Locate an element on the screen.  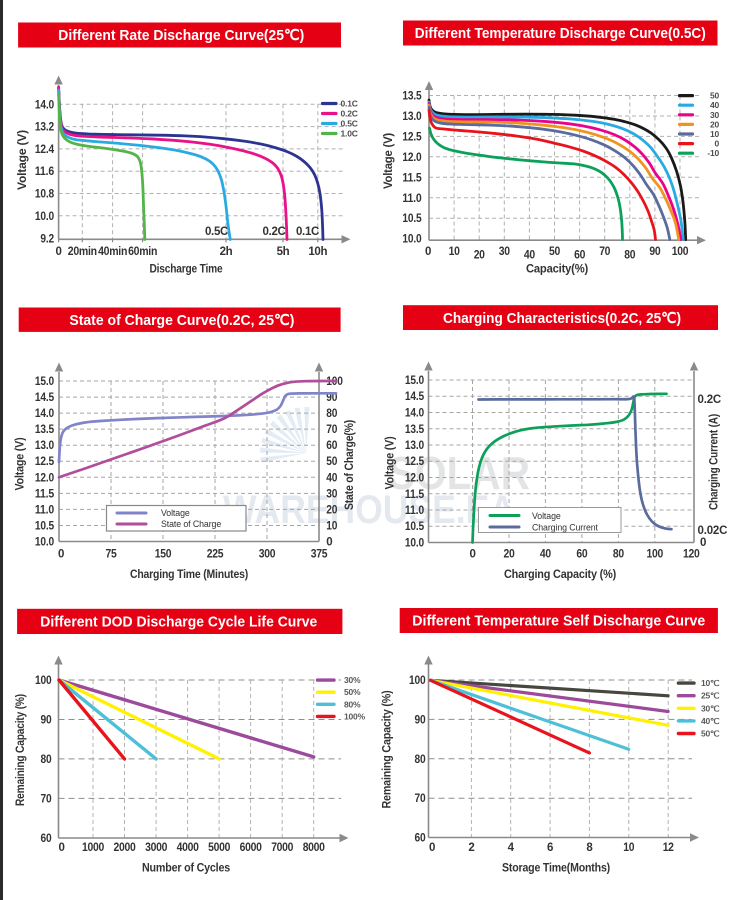
svg-text: State of Charge is located at coordinates (191, 524).